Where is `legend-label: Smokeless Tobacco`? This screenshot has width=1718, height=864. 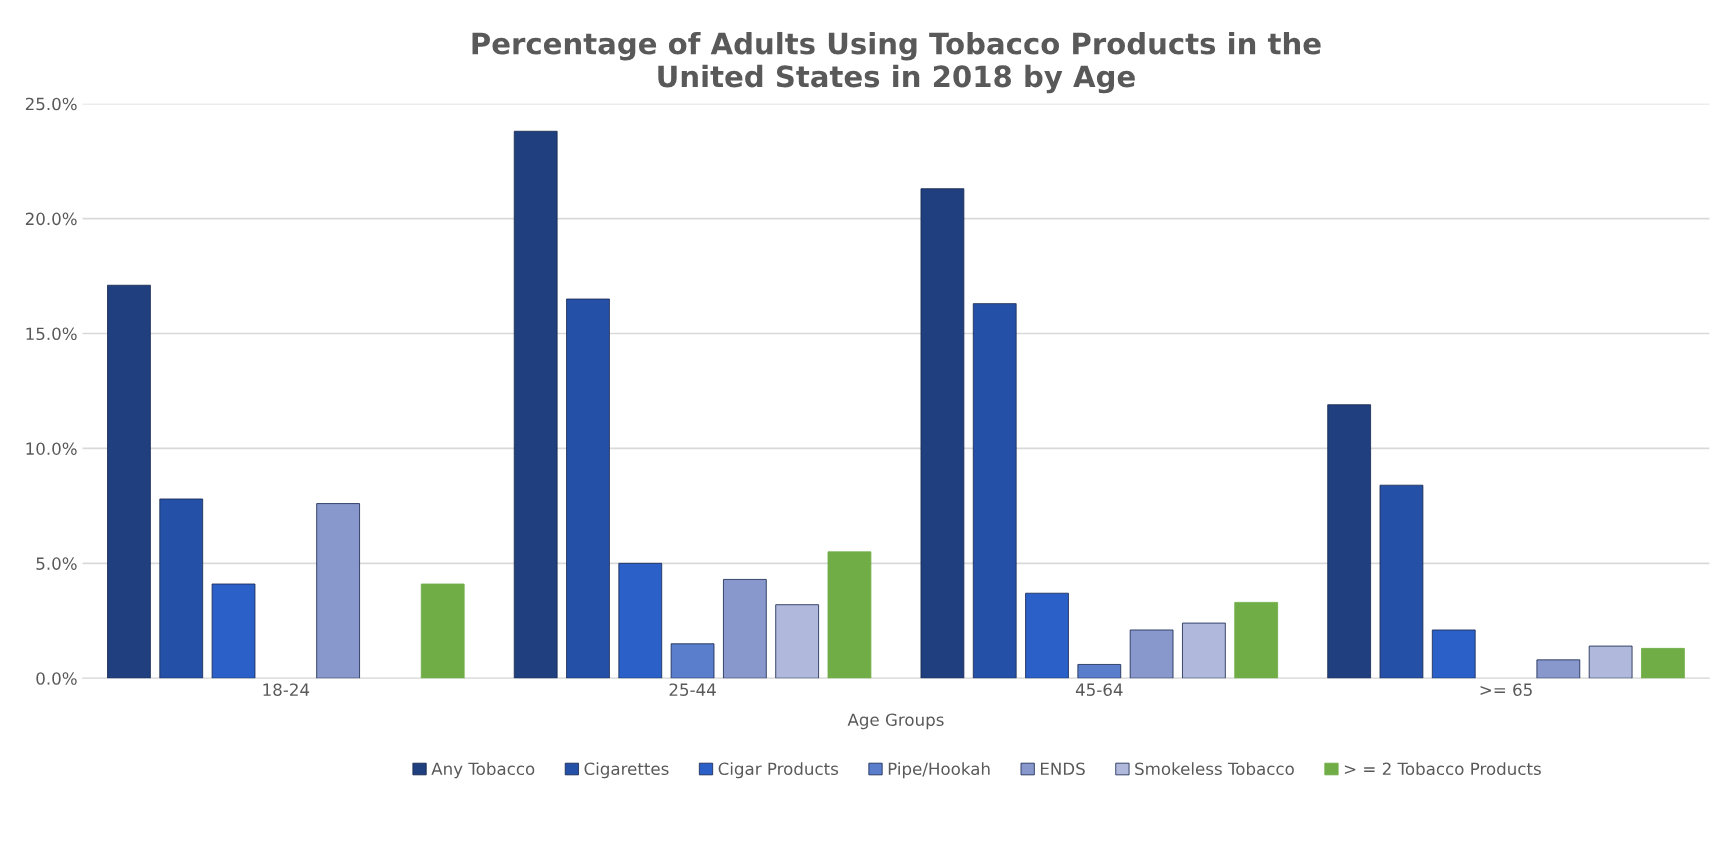
legend-label: Smokeless Tobacco is located at coordinates (1214, 769).